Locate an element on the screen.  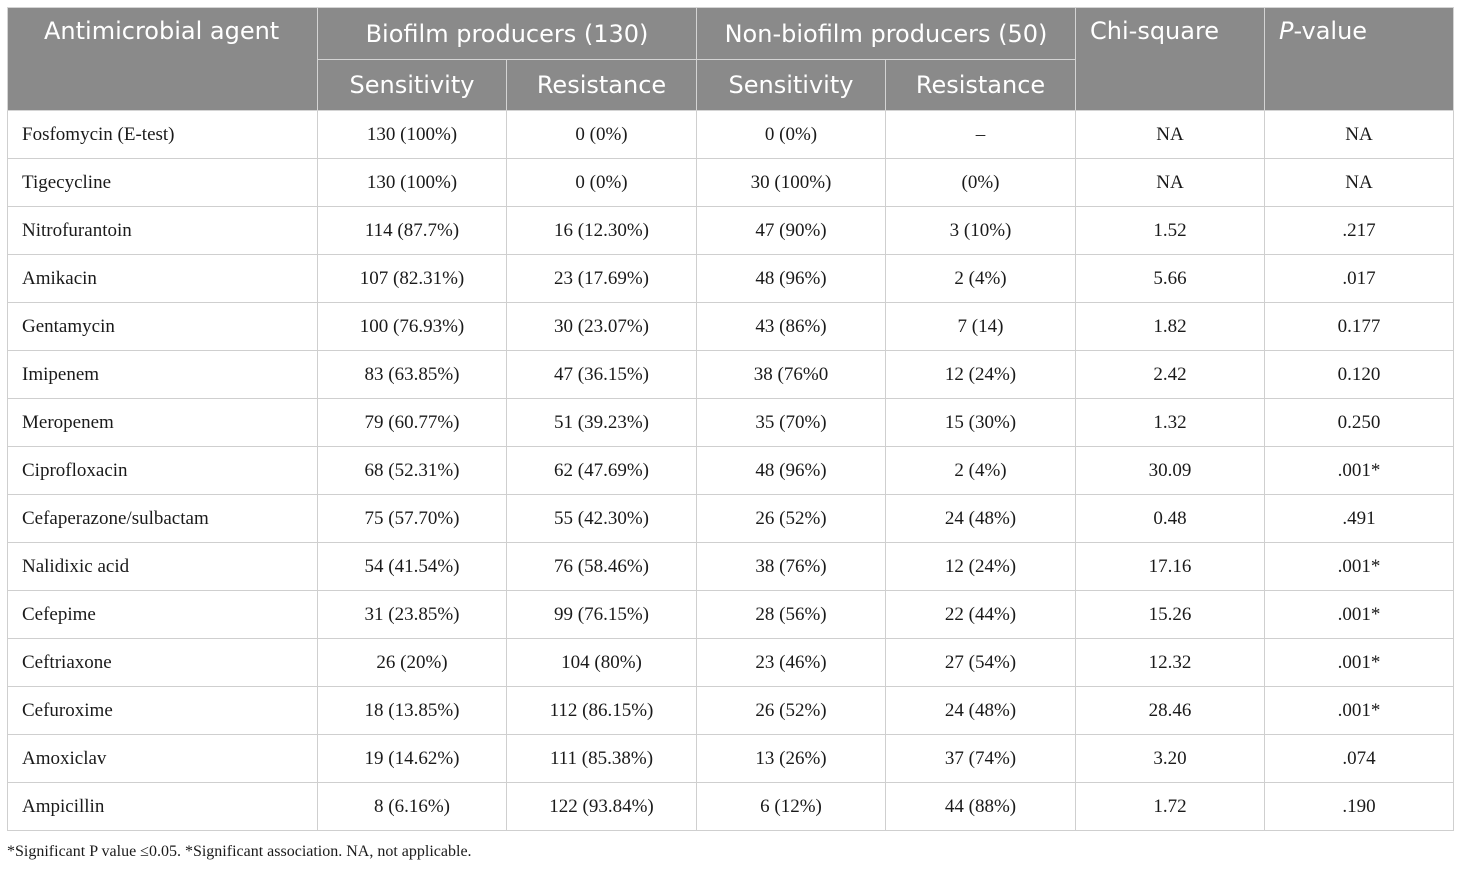
biofilm-resistance-cell: 99 (76.15%) is located at coordinates (601, 614).